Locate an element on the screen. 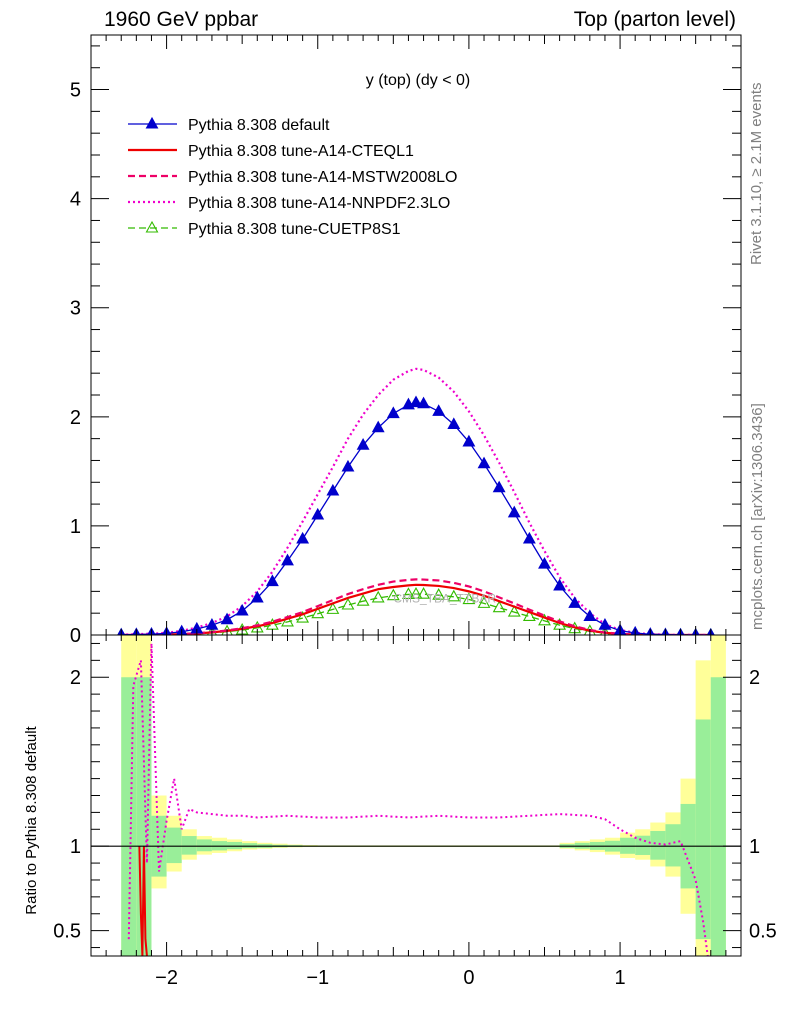 This screenshot has height=1024, width=786. ratio-y-tick-label-right: 2 is located at coordinates (754, 678).